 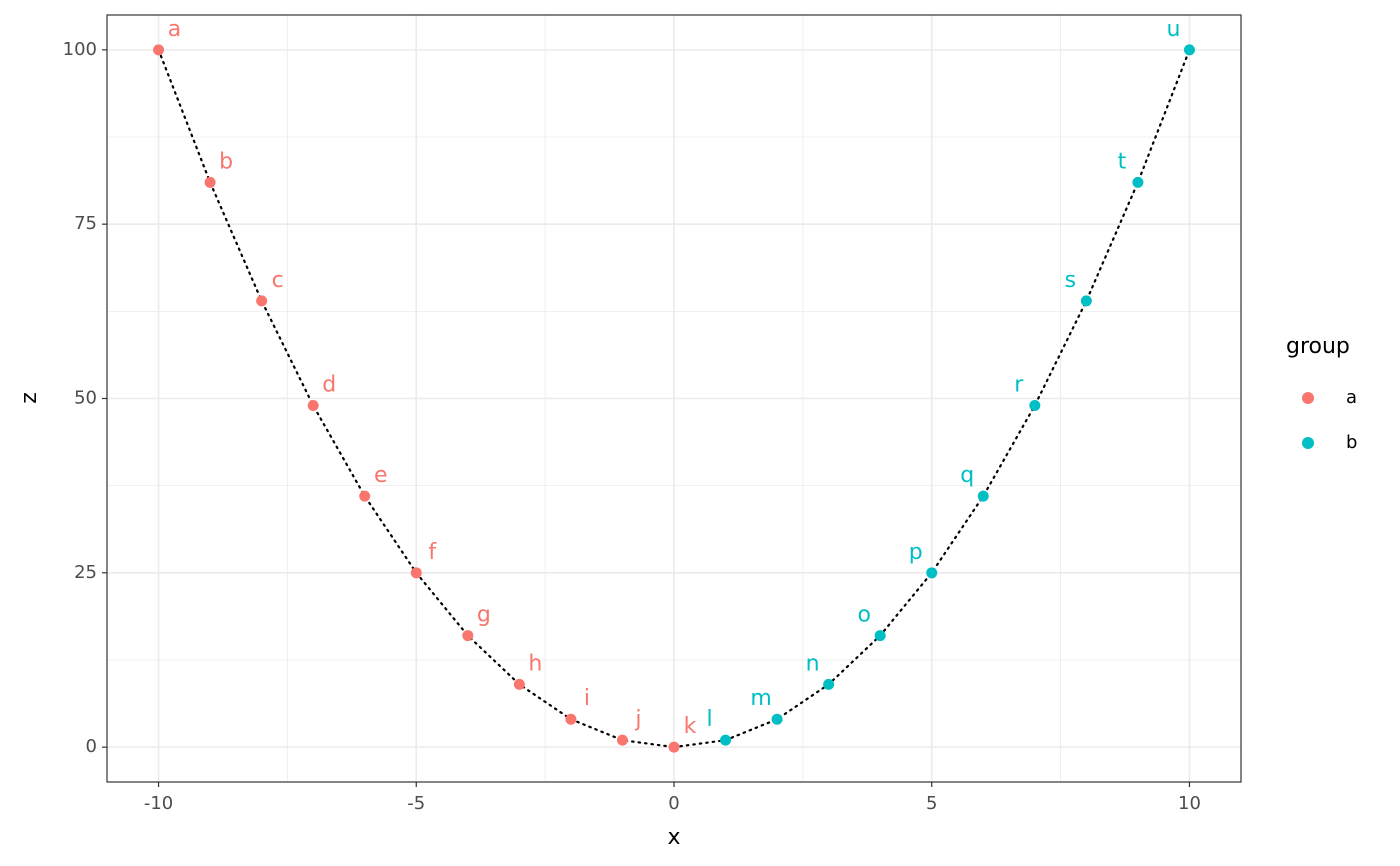 What do you see at coordinates (381, 475) in the screenshot?
I see `point-label: e` at bounding box center [381, 475].